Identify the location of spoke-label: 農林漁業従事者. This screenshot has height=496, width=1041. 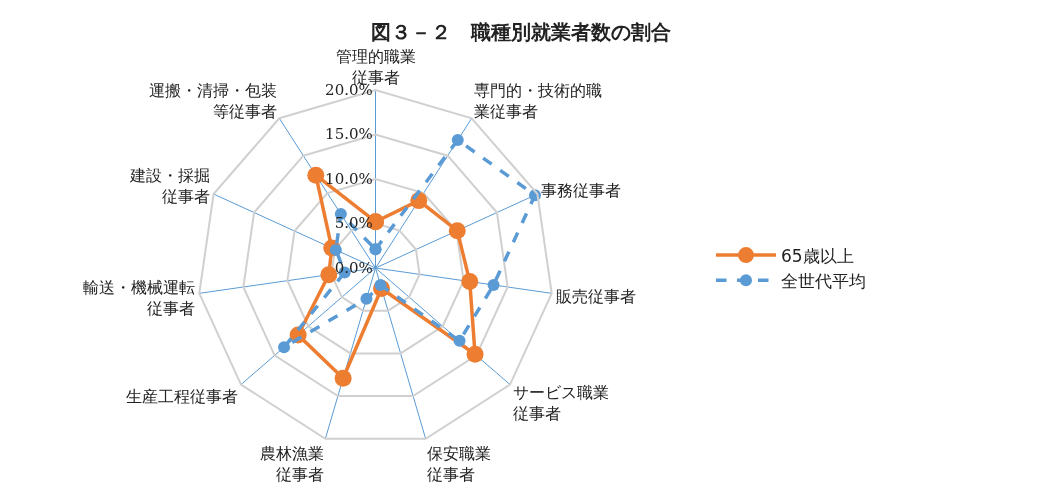
(292, 464).